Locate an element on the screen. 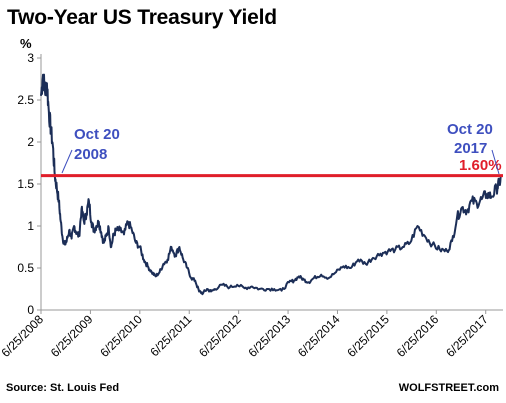 The height and width of the screenshot is (403, 506). annotation-1-60-percent: 1.60% is located at coordinates (480, 165).